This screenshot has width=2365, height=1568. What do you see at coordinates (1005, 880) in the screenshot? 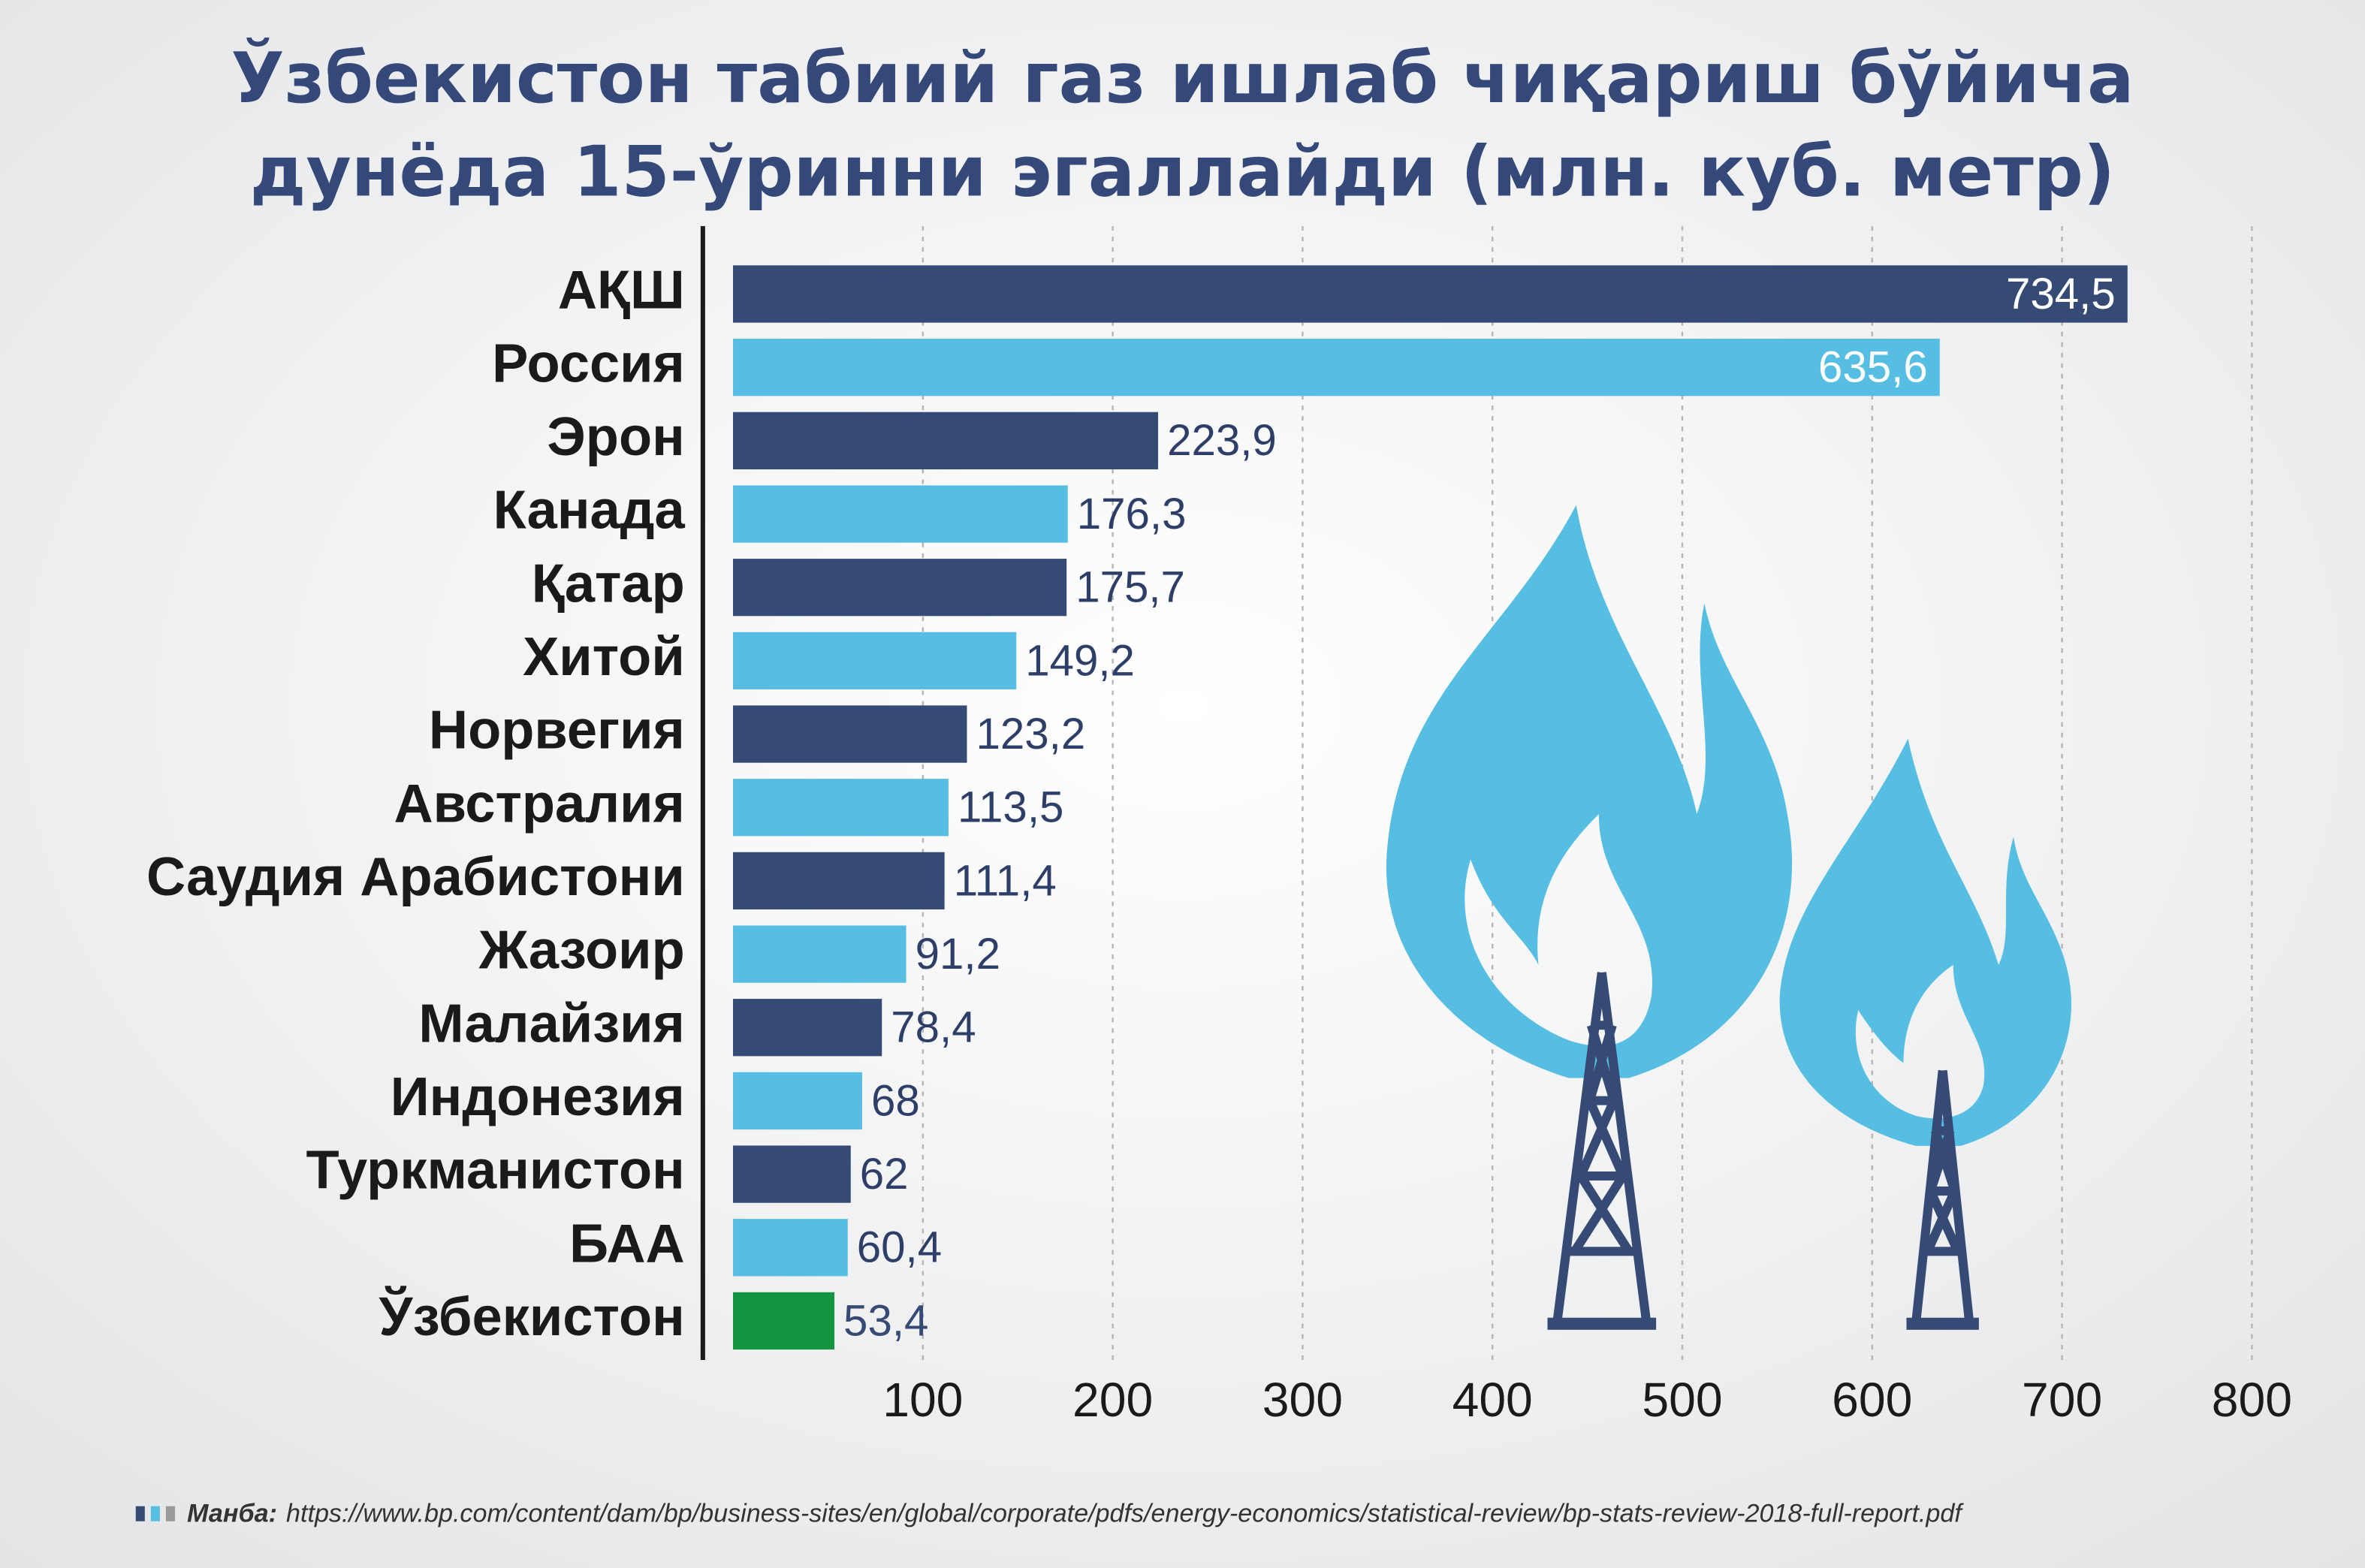
I see `value-label: 111,4` at bounding box center [1005, 880].